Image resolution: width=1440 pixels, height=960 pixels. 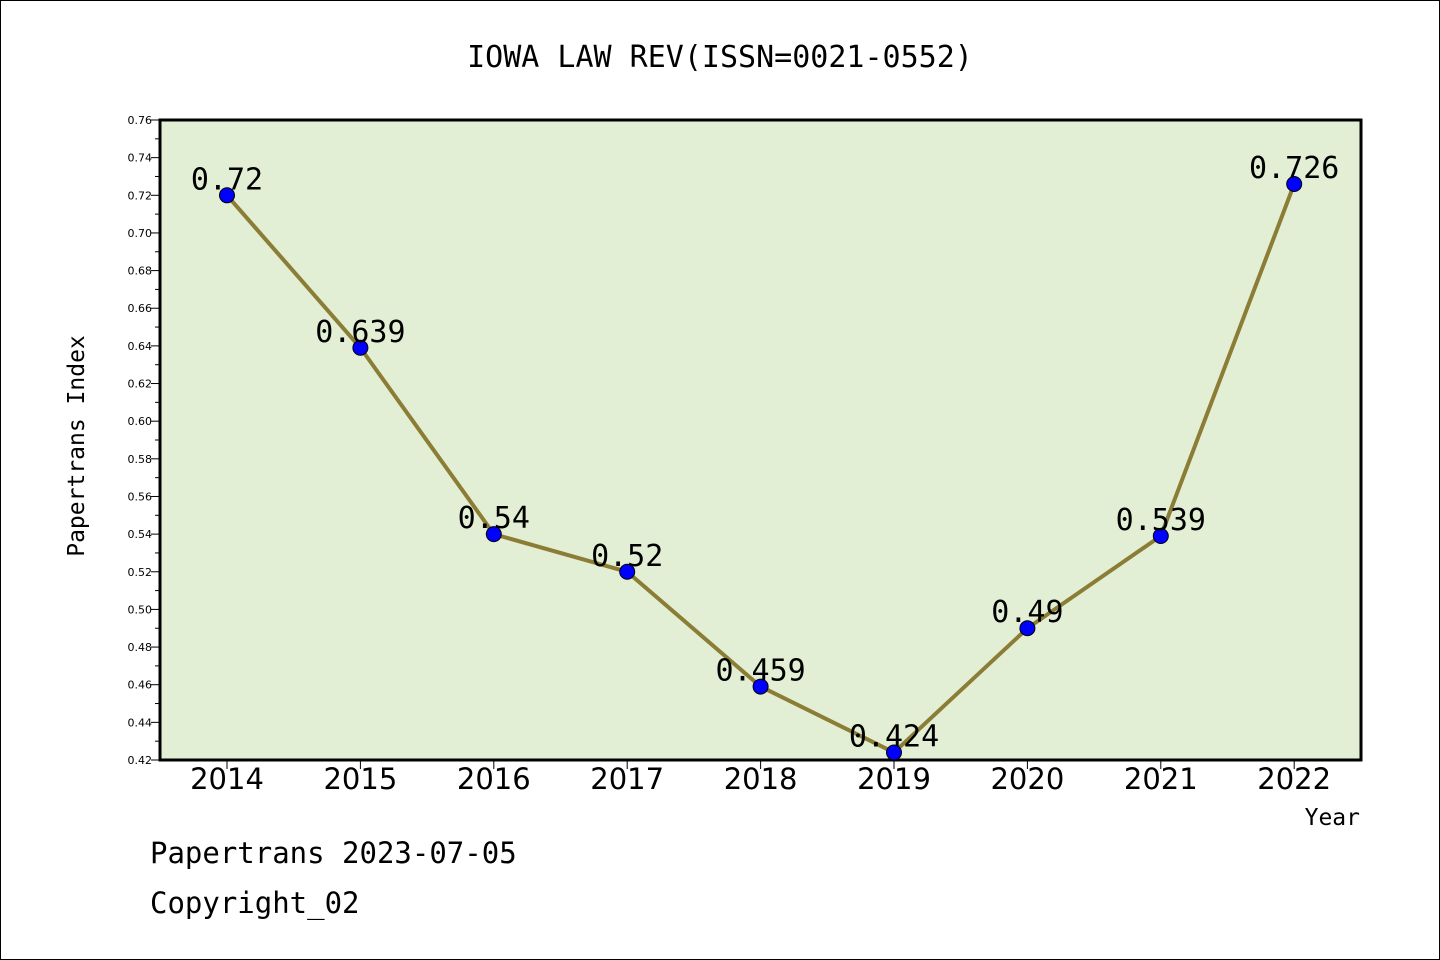 I want to click on data-label: 0.49, so click(x=1027, y=612).